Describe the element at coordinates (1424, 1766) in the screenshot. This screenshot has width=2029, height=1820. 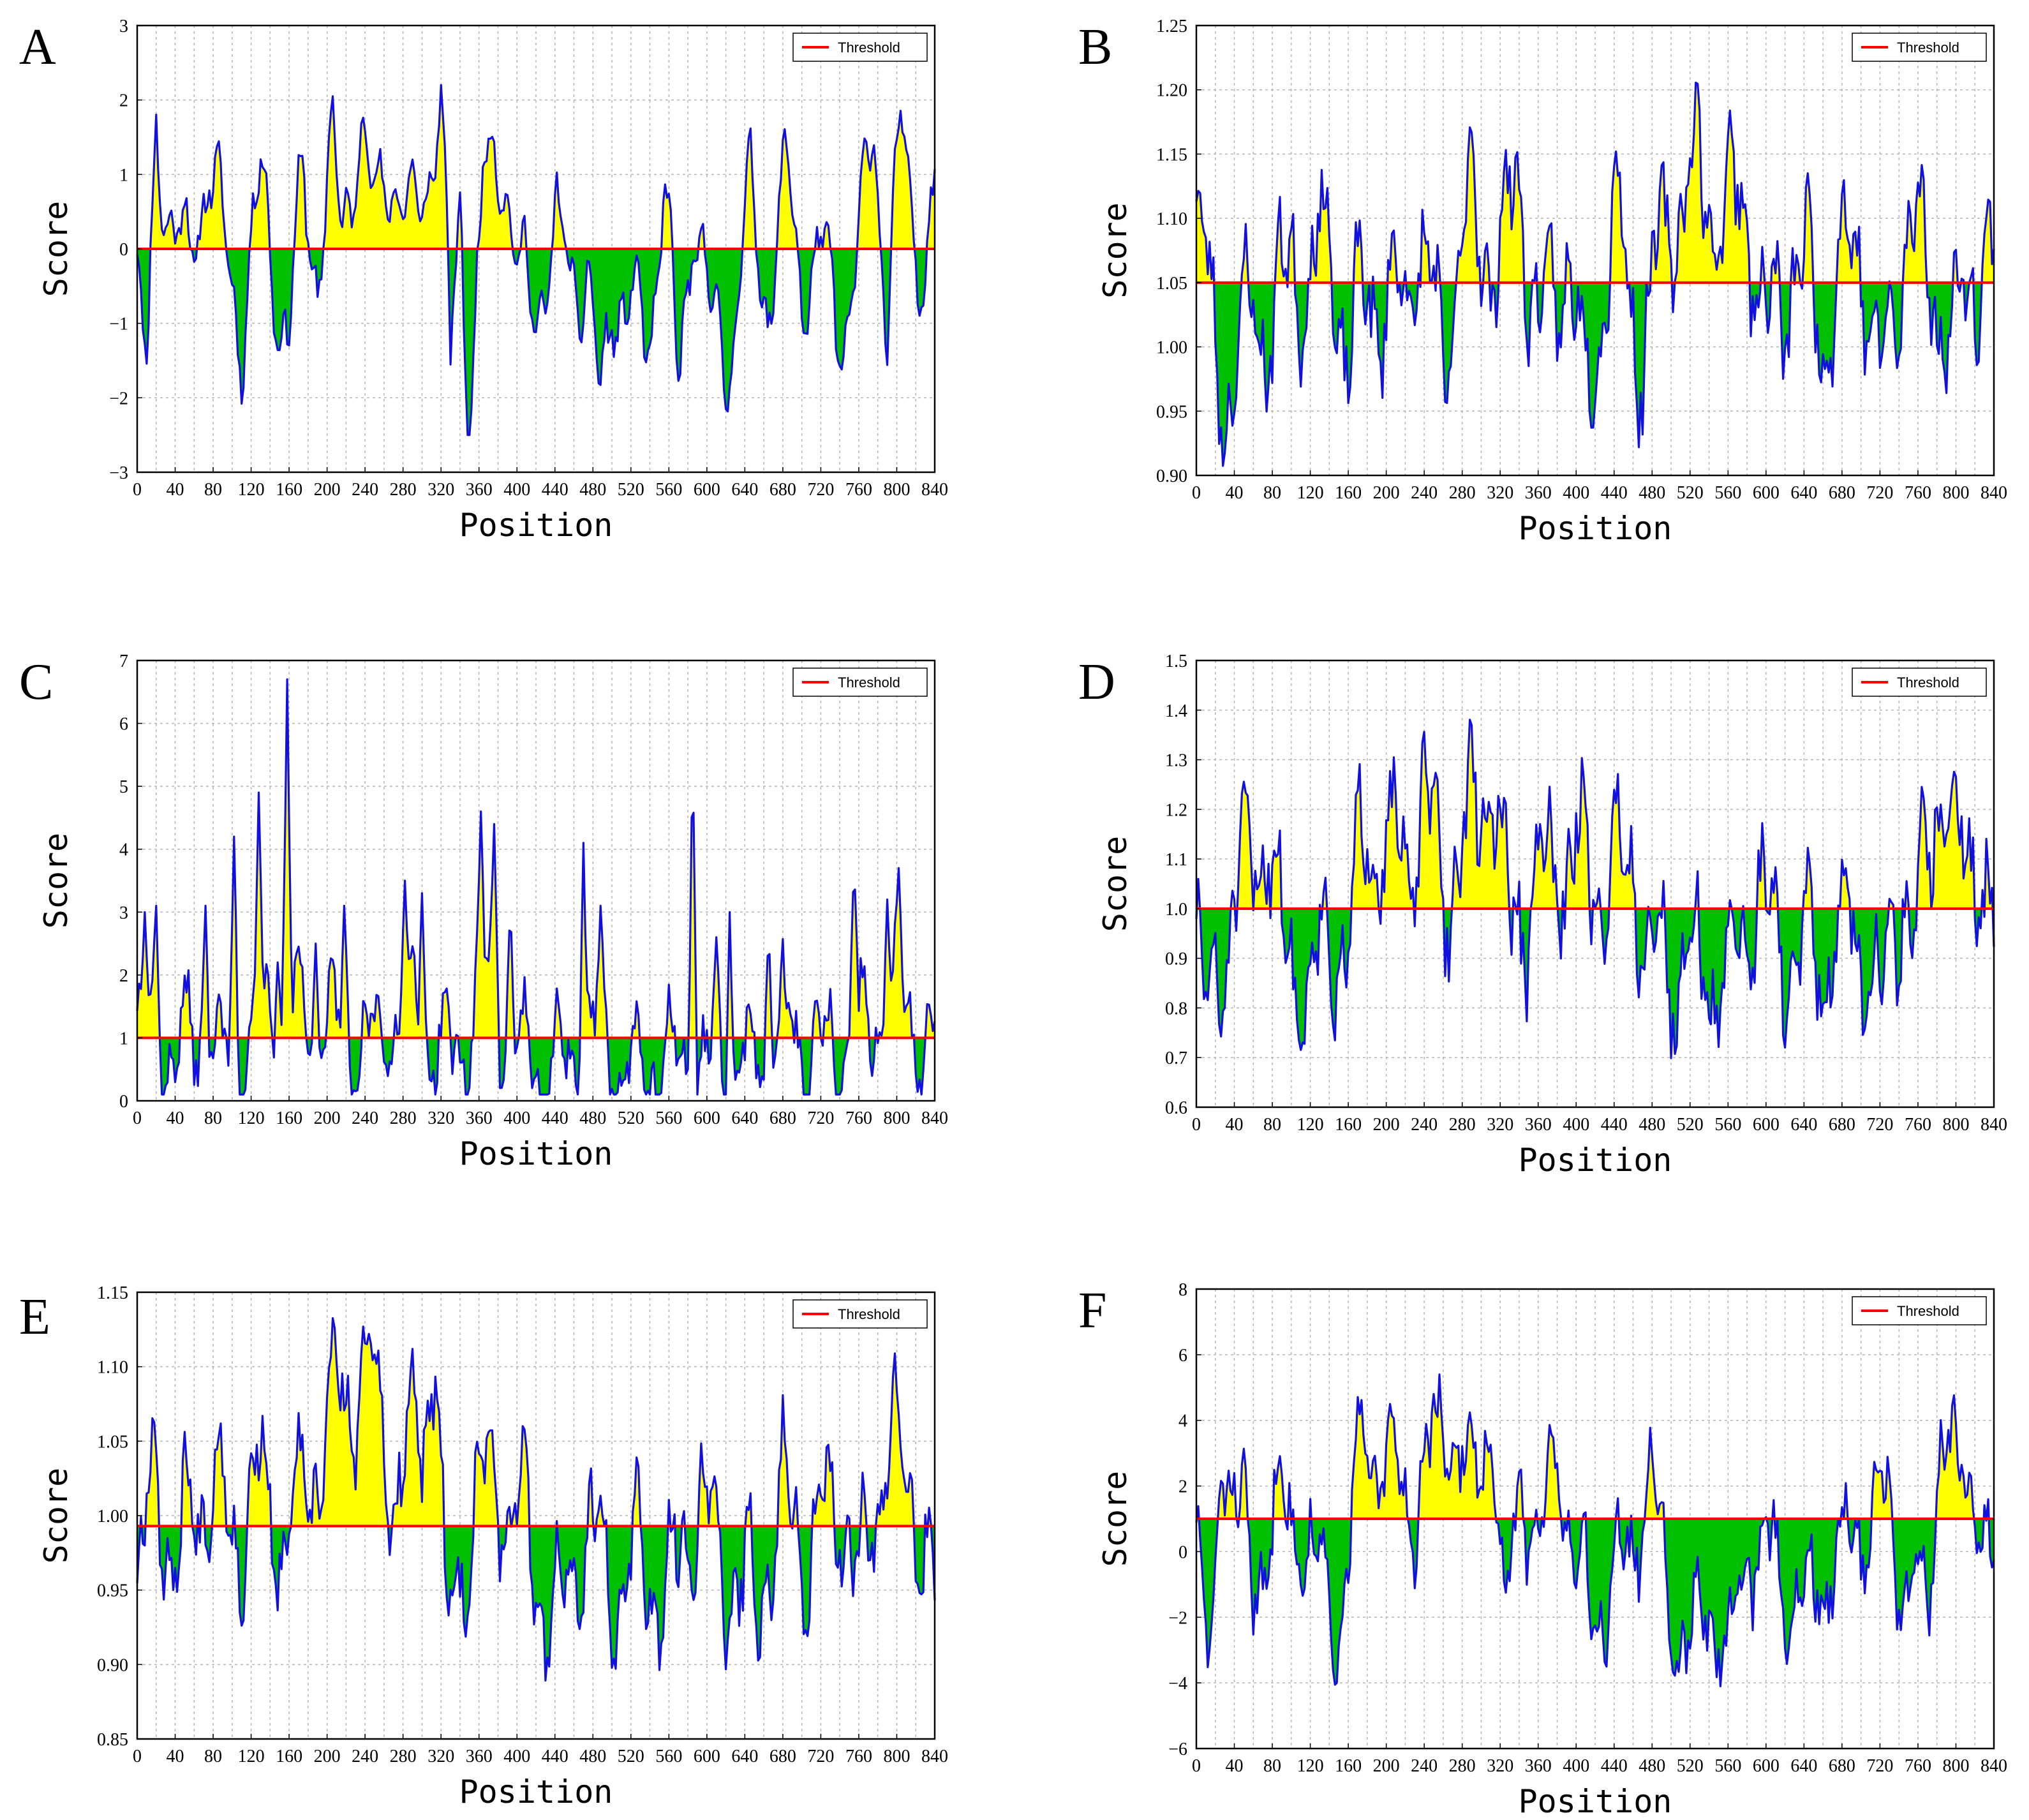
I see `x-tick-label: 240` at that location.